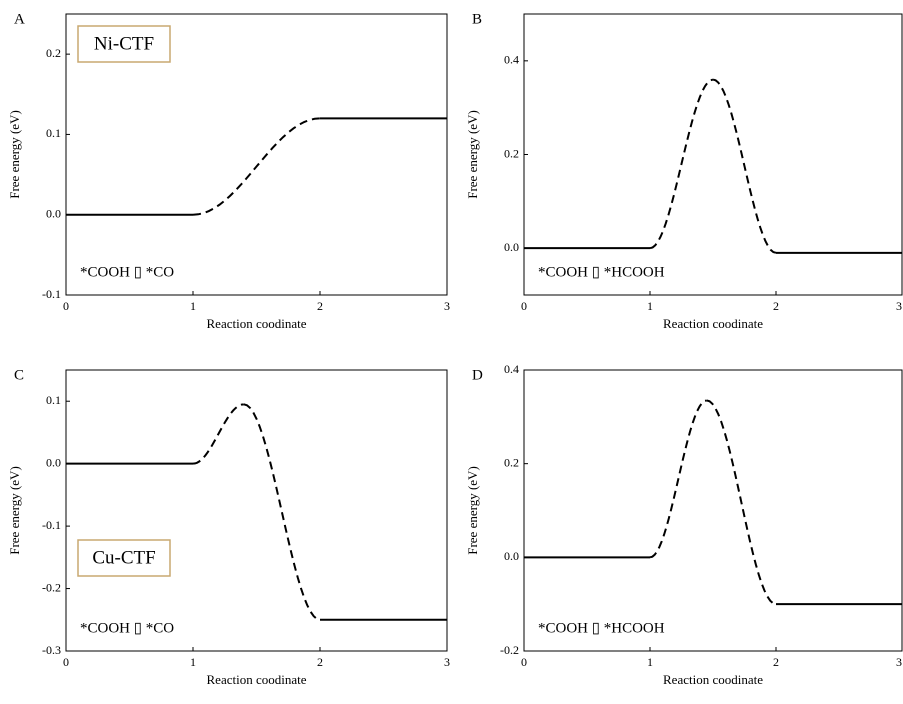  Describe the element at coordinates (19, 375) in the screenshot. I see `panel-label: C` at that location.